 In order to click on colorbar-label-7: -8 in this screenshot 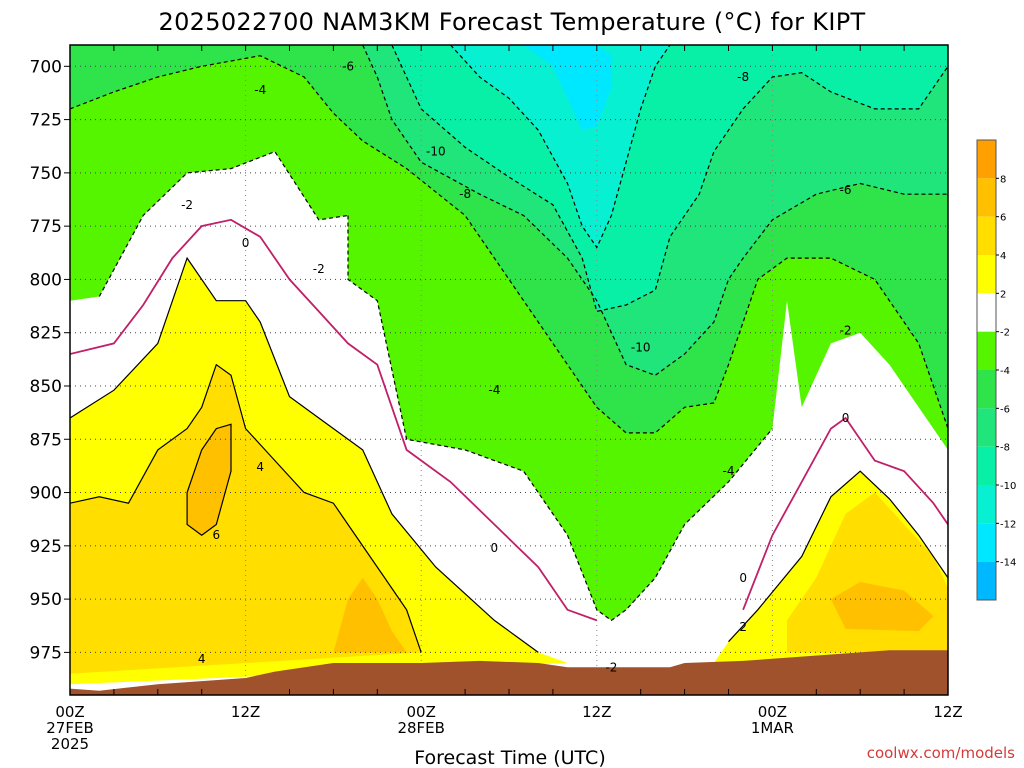, I will do `click(1005, 448)`.